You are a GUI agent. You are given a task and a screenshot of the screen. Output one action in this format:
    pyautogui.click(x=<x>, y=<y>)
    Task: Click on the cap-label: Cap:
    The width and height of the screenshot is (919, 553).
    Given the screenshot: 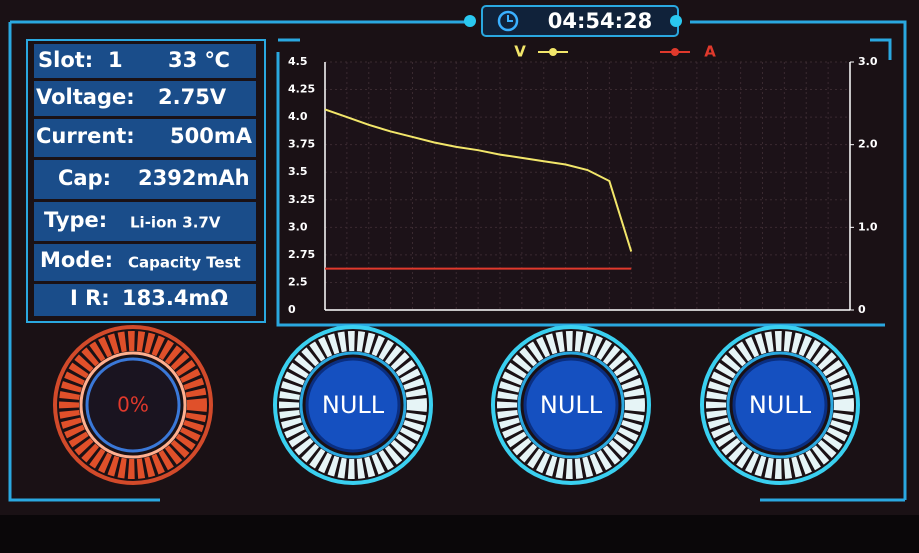 What is the action you would take?
    pyautogui.click(x=84, y=178)
    